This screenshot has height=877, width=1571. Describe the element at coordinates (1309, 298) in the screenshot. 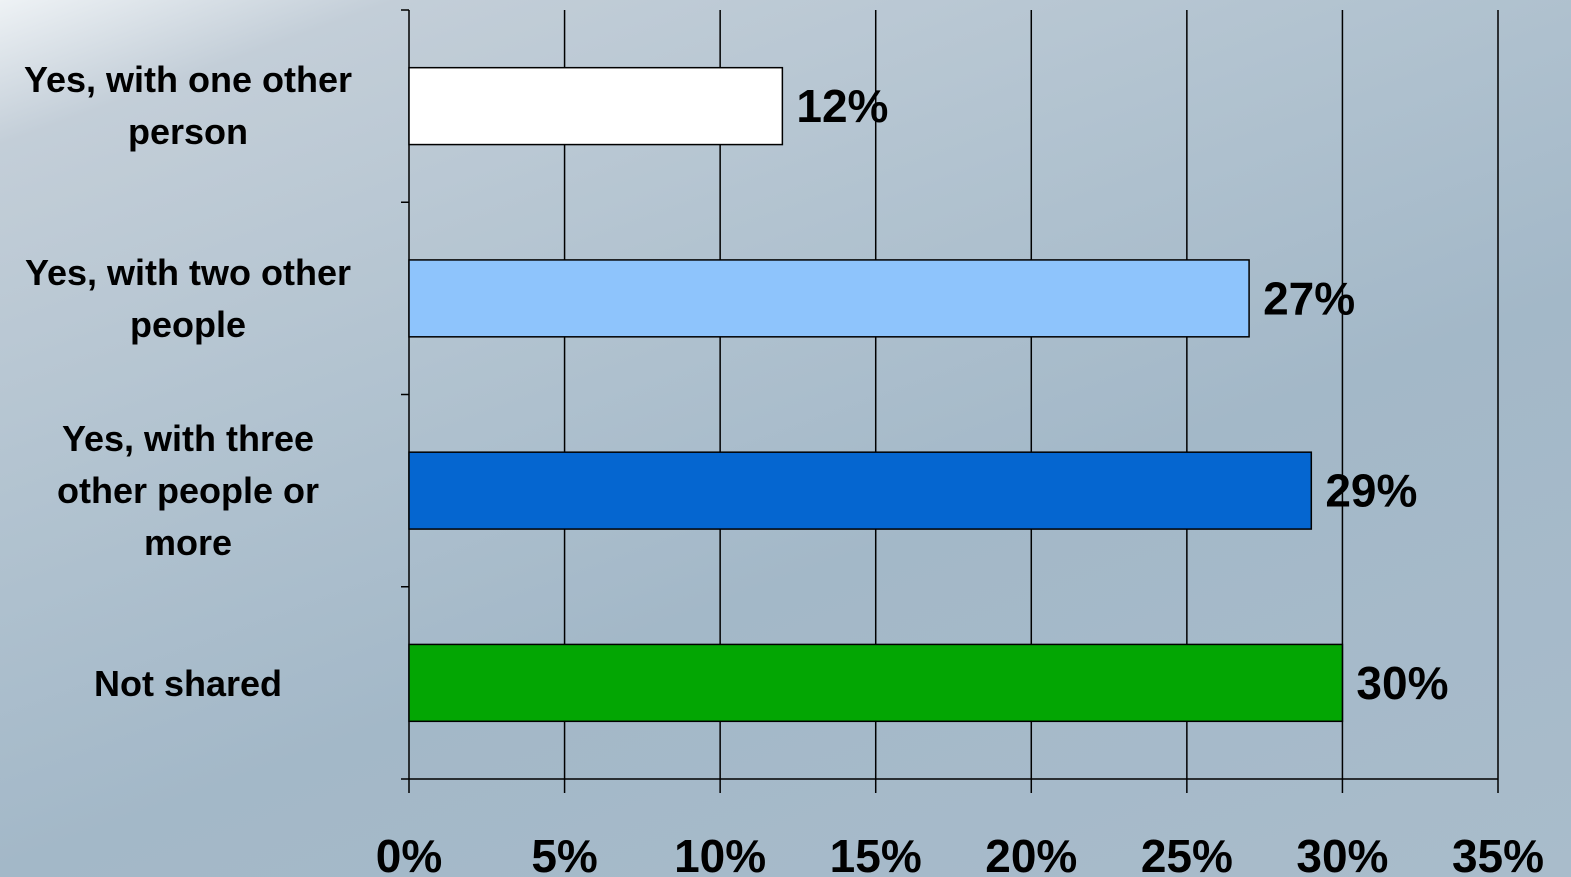

I see `value-label-1: 27%` at that location.